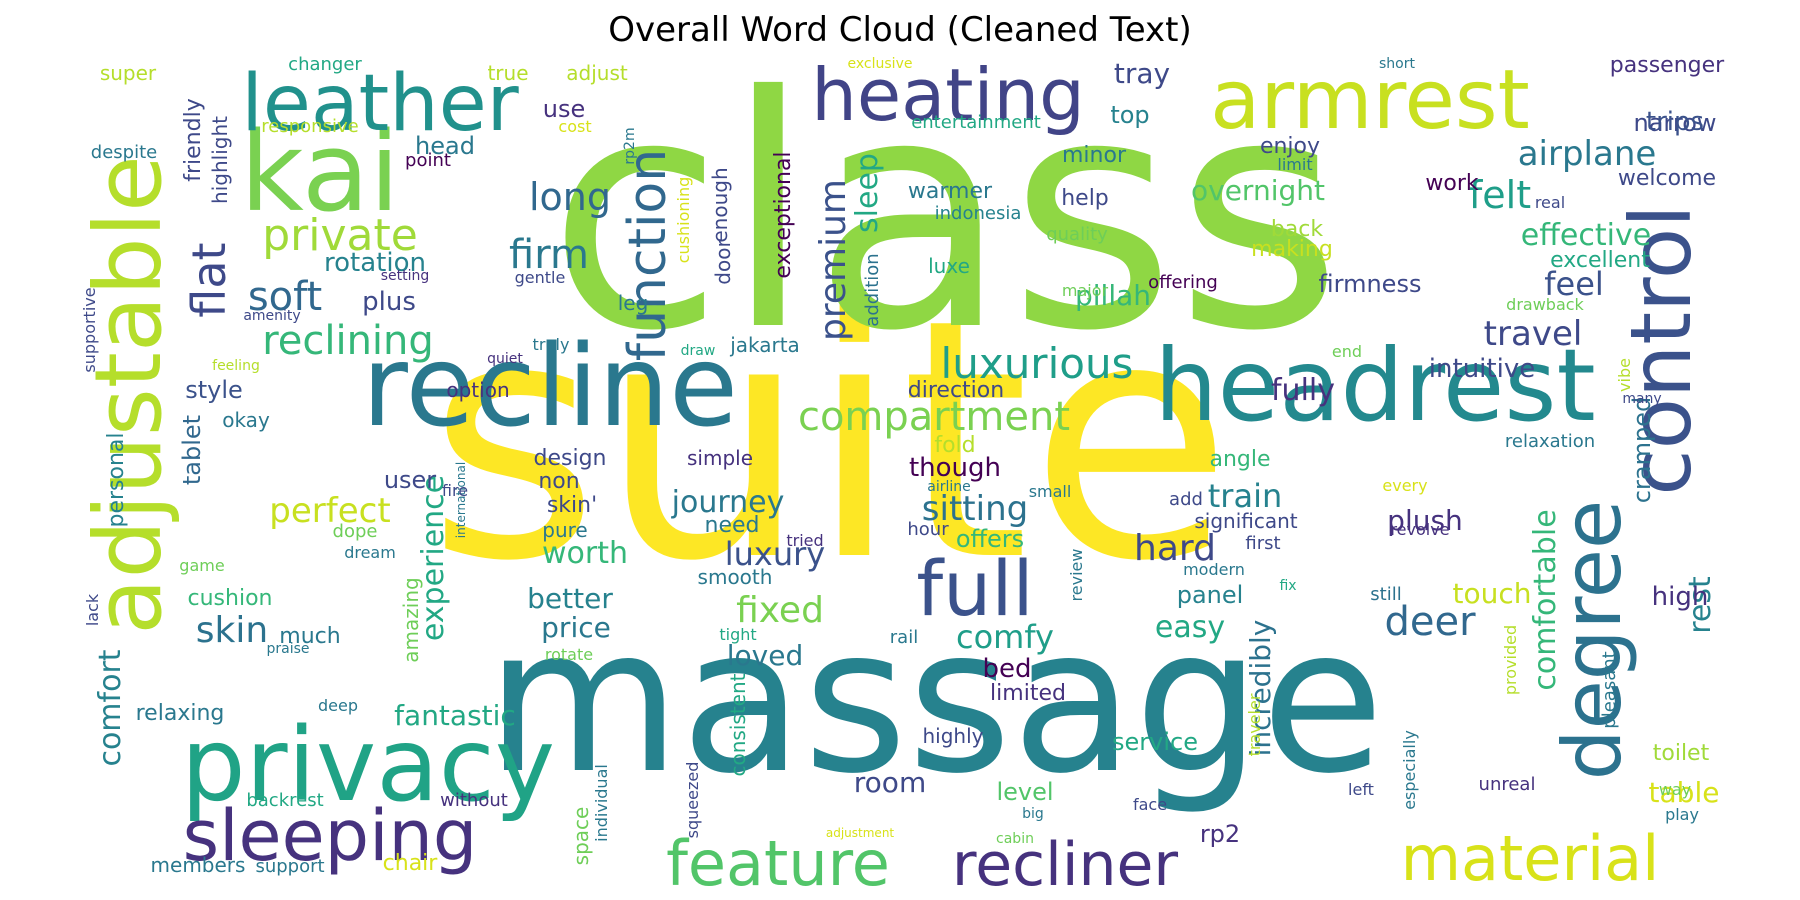 This screenshot has height=900, width=1800. What do you see at coordinates (683, 220) in the screenshot?
I see `word-cushioning: cushioning` at bounding box center [683, 220].